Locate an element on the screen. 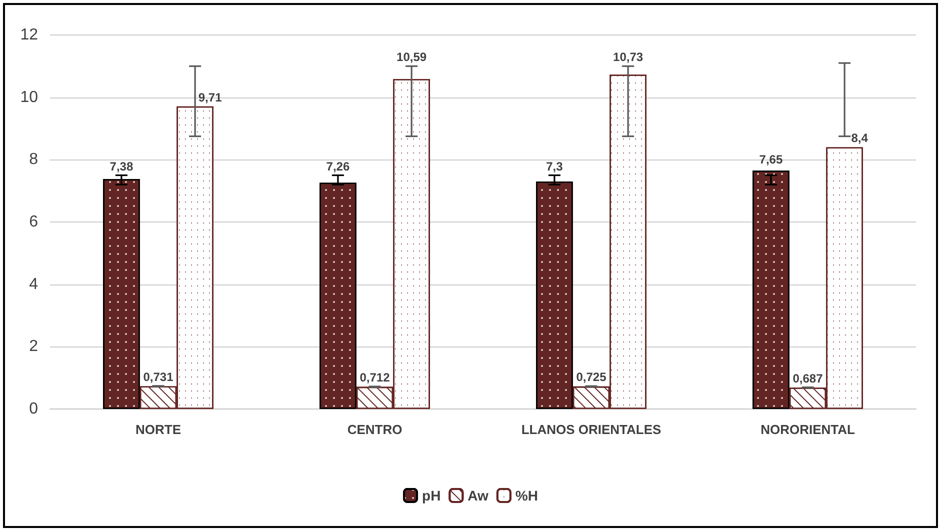 This screenshot has height=531, width=941. data-label: 7,26 is located at coordinates (338, 166).